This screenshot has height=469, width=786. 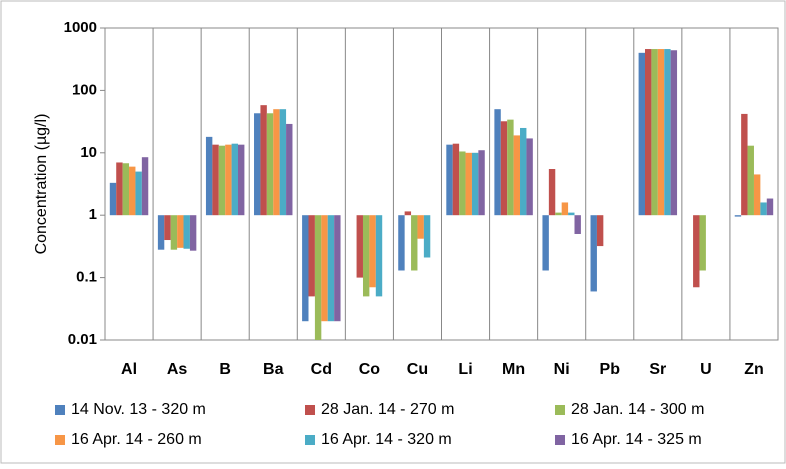 What do you see at coordinates (387, 409) in the screenshot?
I see `legend-label: 28 Jan. 14 - 270 m` at bounding box center [387, 409].